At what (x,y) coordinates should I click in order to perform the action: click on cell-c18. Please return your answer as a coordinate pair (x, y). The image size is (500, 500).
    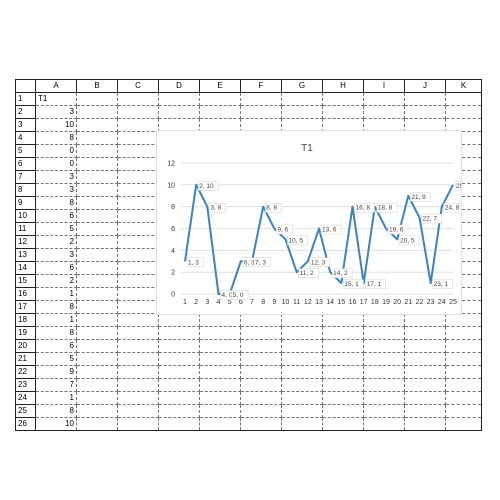
    Looking at the image, I should click on (138, 320).